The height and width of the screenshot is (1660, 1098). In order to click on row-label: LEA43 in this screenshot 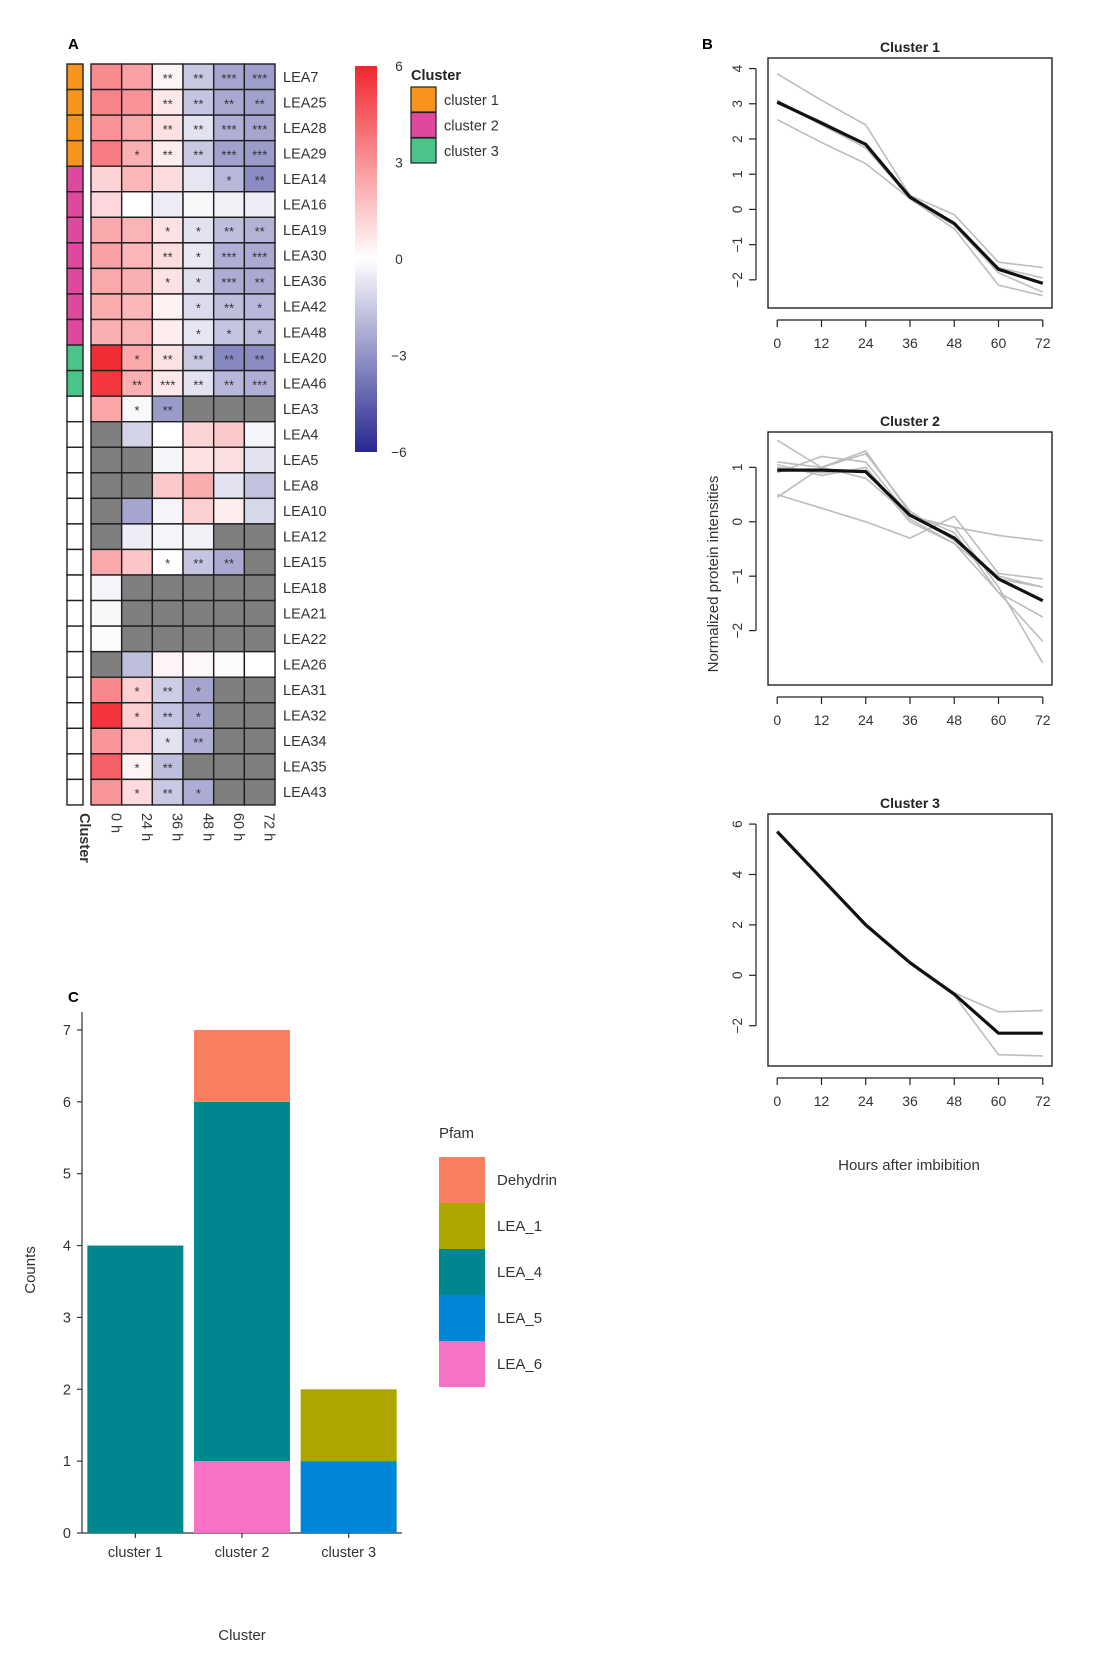, I will do `click(305, 793)`.